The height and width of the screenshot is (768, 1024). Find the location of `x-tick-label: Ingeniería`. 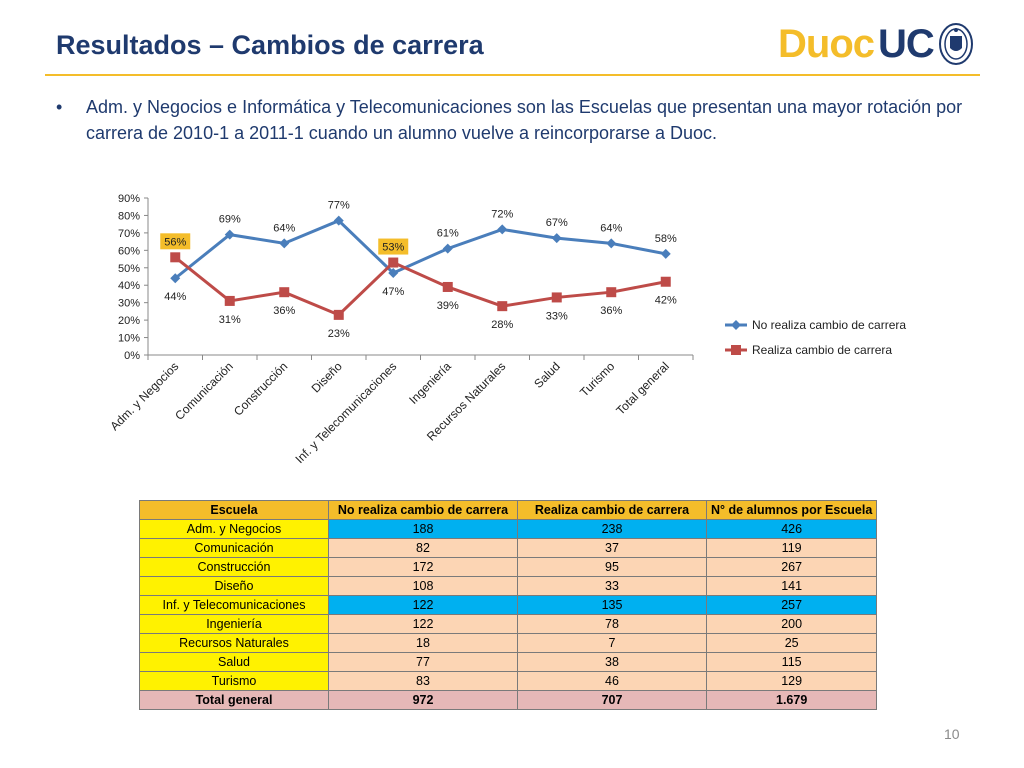

x-tick-label: Ingeniería is located at coordinates (430, 383).